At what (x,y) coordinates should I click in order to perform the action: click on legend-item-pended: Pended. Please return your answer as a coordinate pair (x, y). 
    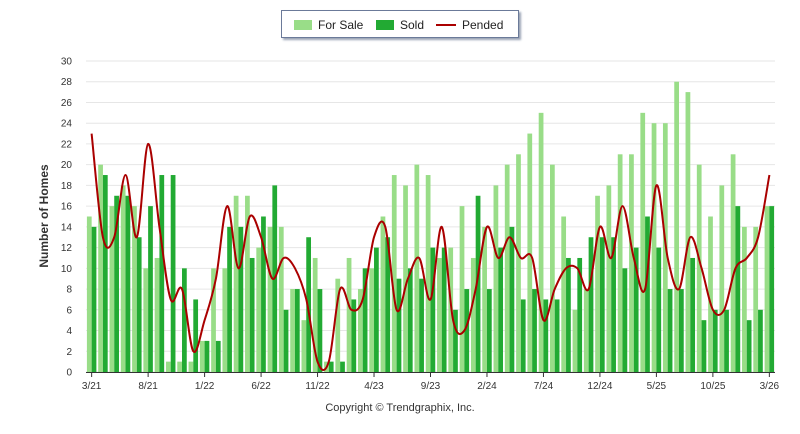
    Looking at the image, I should click on (469, 25).